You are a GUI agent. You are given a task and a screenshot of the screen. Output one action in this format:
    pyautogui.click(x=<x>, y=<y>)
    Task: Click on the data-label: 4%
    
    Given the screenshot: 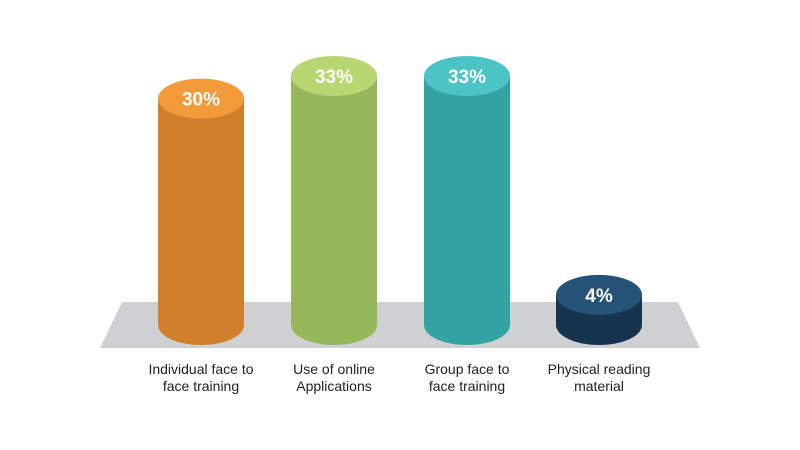 What is the action you would take?
    pyautogui.click(x=599, y=296)
    